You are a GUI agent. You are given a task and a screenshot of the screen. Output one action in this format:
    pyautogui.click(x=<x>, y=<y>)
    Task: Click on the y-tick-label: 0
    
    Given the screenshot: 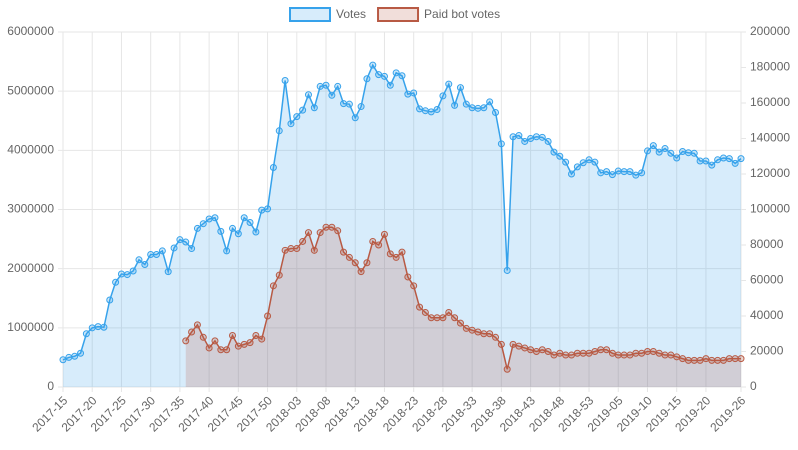 What is the action you would take?
    pyautogui.click(x=50, y=386)
    